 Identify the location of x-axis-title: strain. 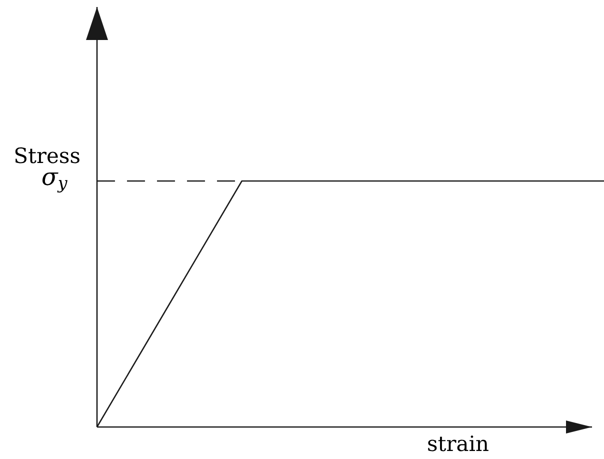
(458, 444).